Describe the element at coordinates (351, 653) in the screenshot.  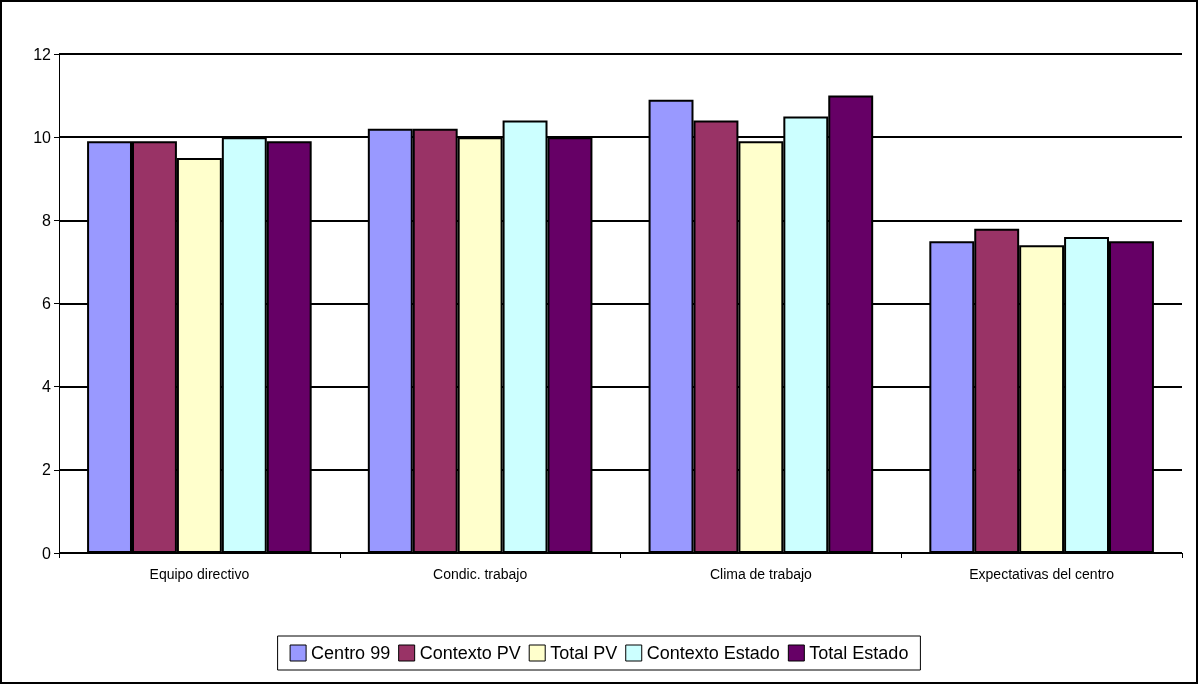
I see `legend-label: Centro 99` at that location.